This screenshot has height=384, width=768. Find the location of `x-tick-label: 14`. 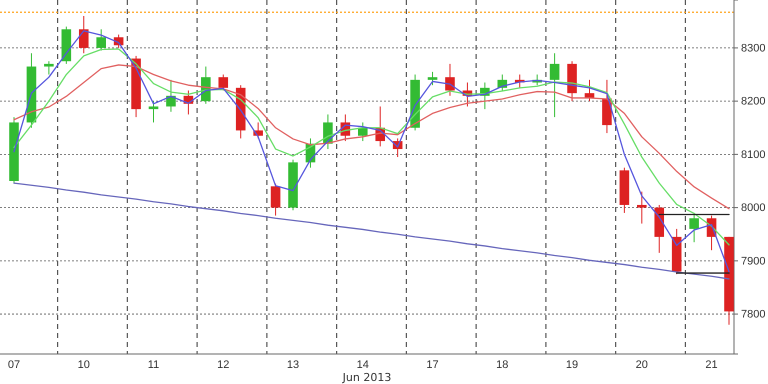

x-tick-label: 14 is located at coordinates (362, 364).